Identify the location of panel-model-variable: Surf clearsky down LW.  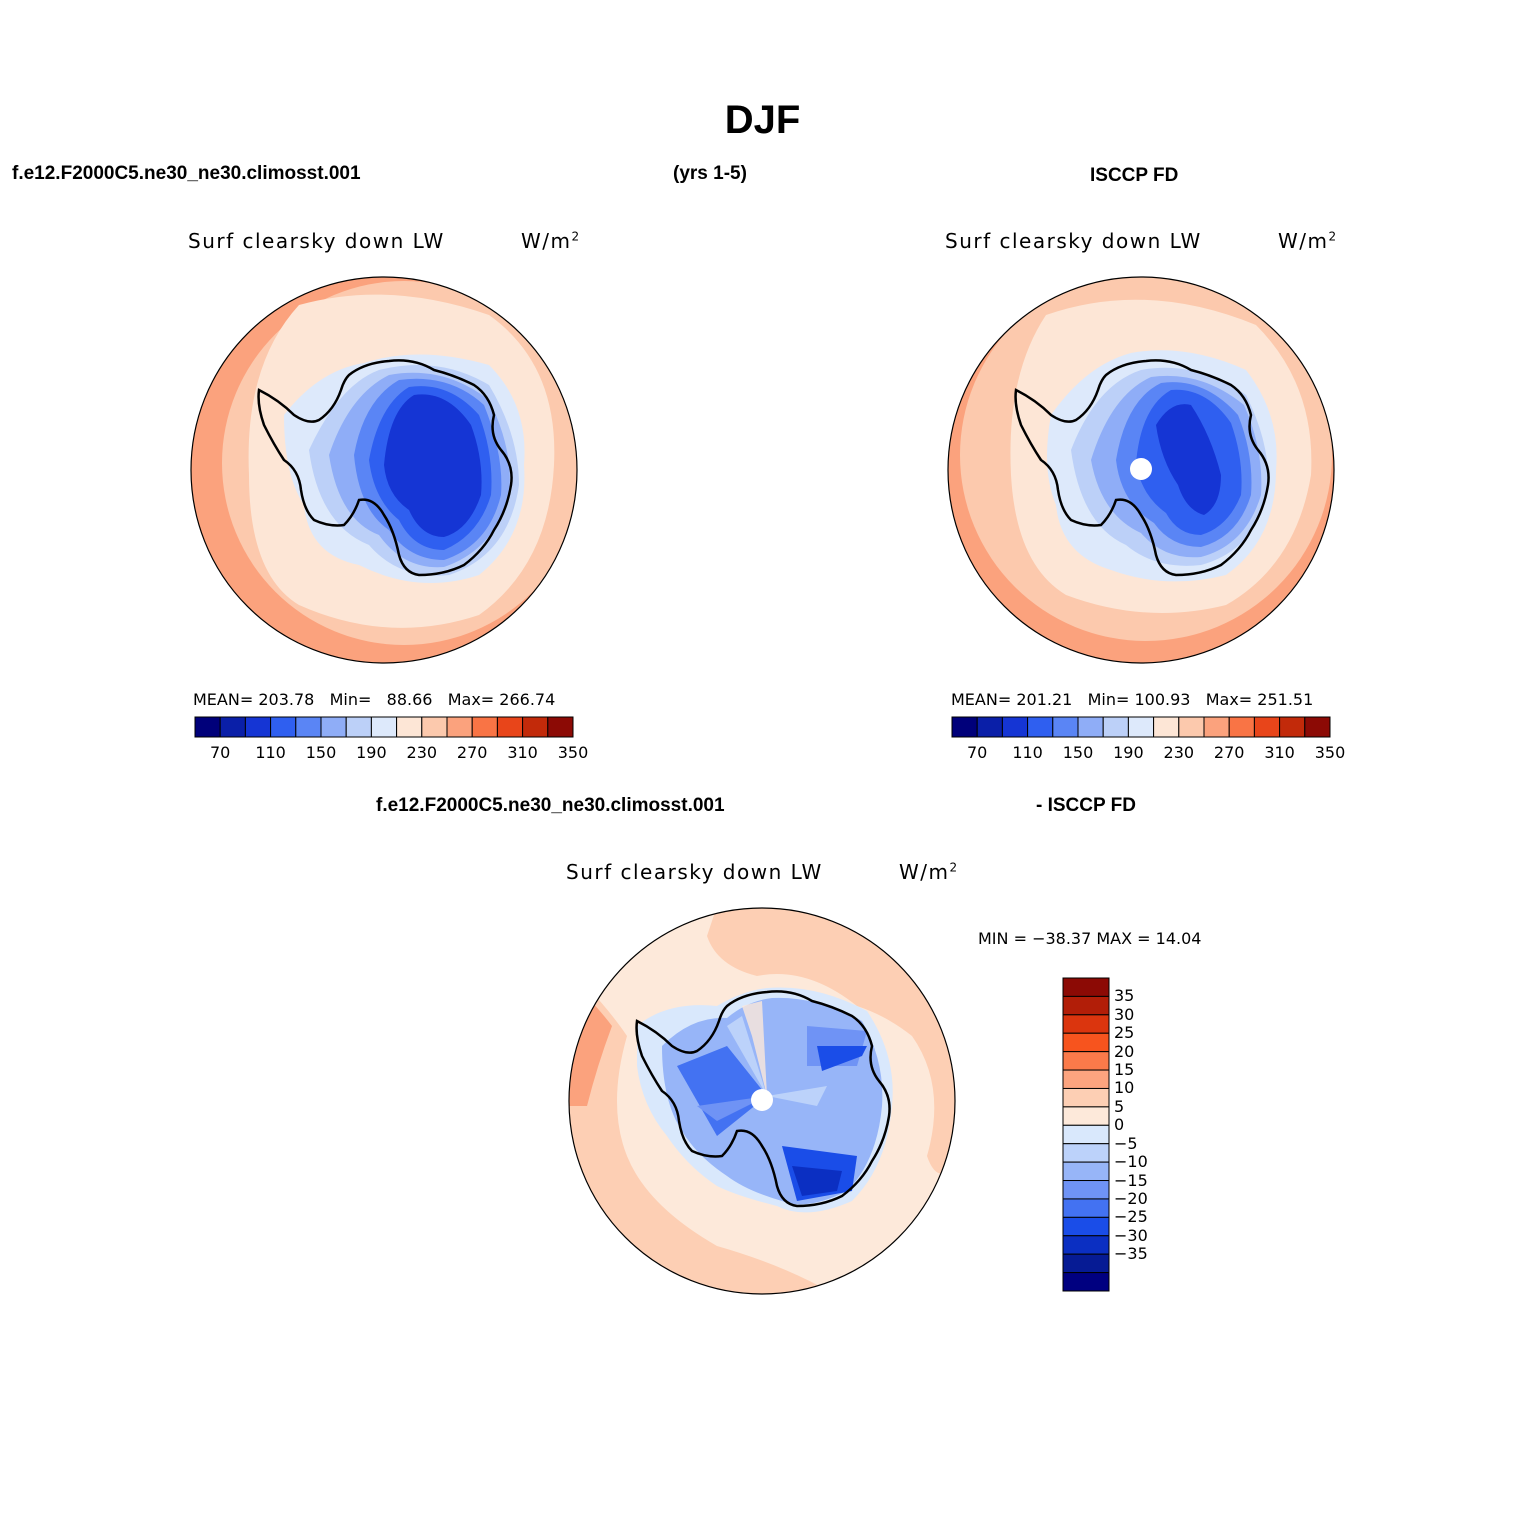
(316, 241).